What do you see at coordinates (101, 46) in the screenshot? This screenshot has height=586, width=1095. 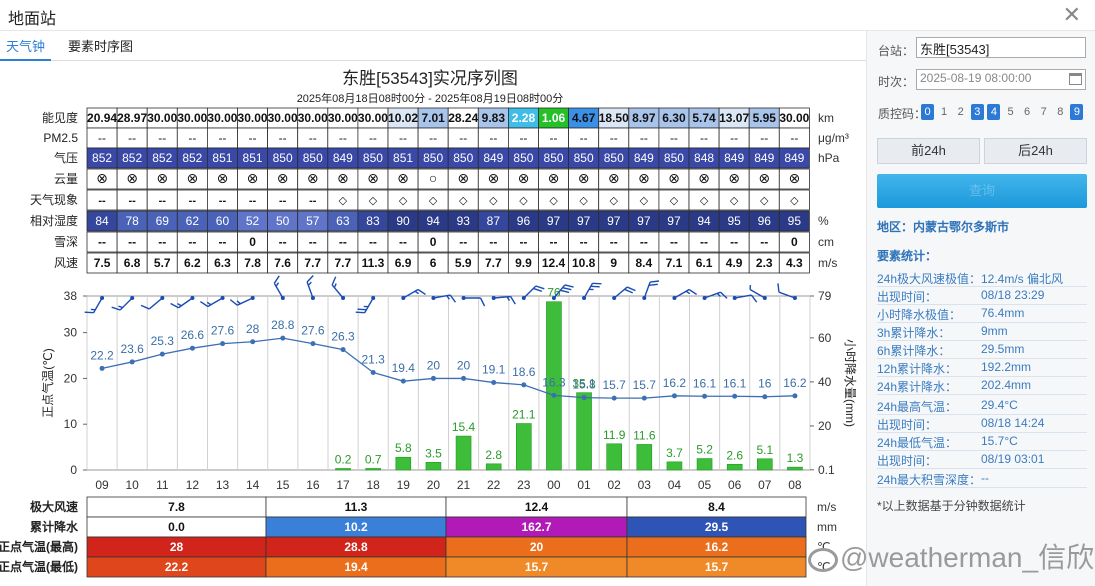 I see `tab-element-series: 要素时序图` at bounding box center [101, 46].